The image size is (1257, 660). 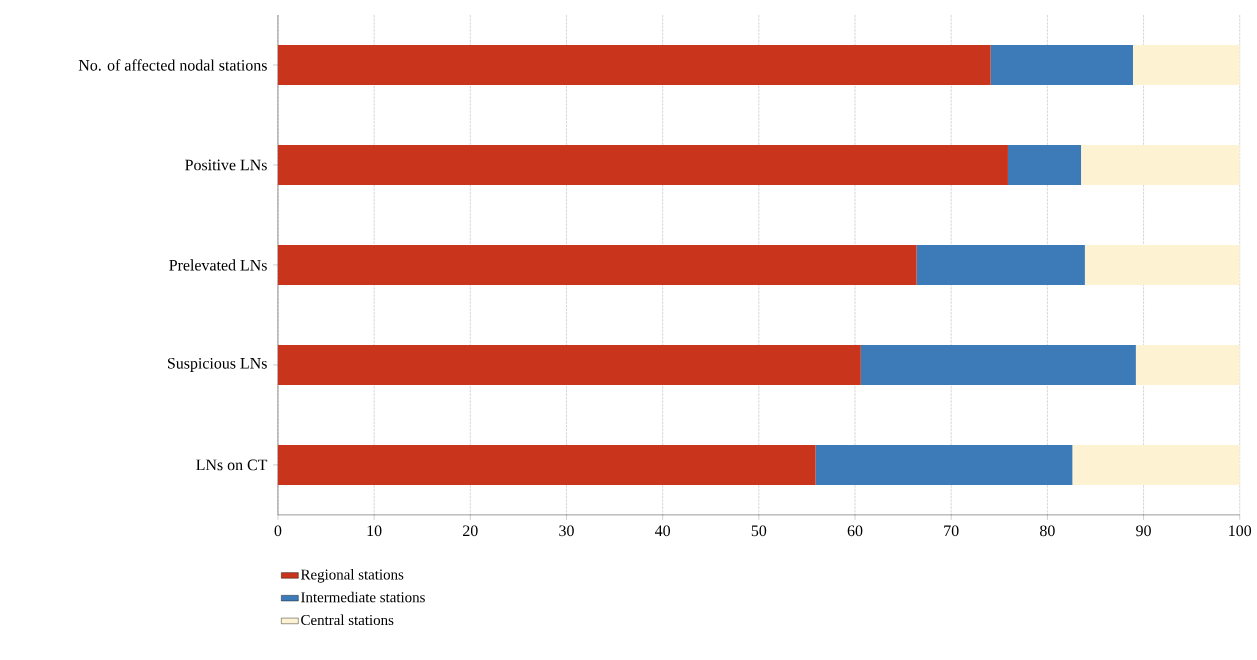 I want to click on legend-label: Regional stations, so click(x=352, y=576).